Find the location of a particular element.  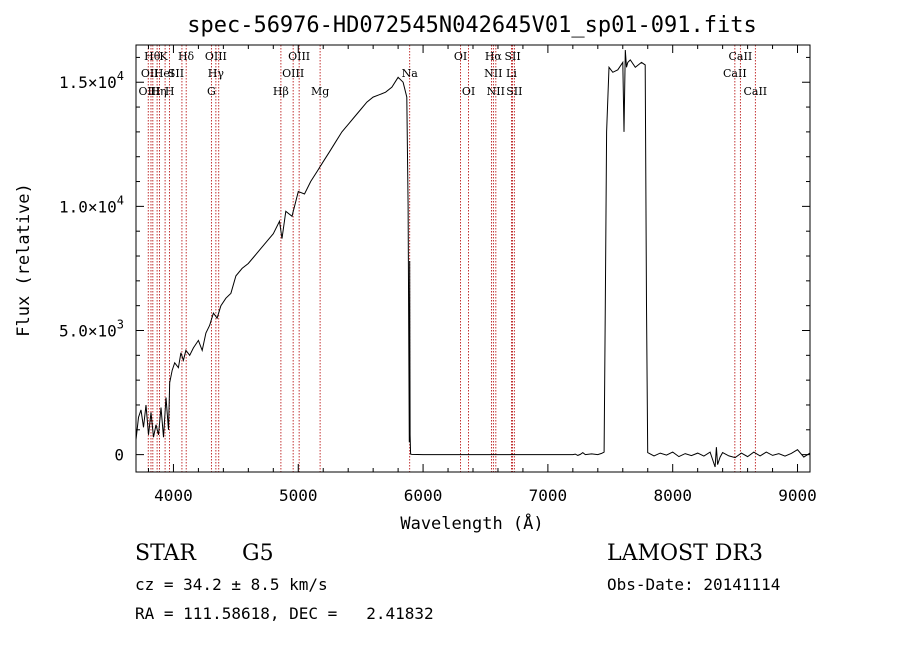

y-tick-label: 1.0×10⁴ is located at coordinates (91, 204).